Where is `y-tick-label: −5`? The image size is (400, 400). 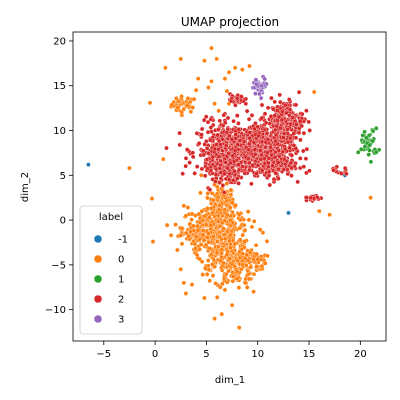 y-tick-label: −5 is located at coordinates (58, 265).